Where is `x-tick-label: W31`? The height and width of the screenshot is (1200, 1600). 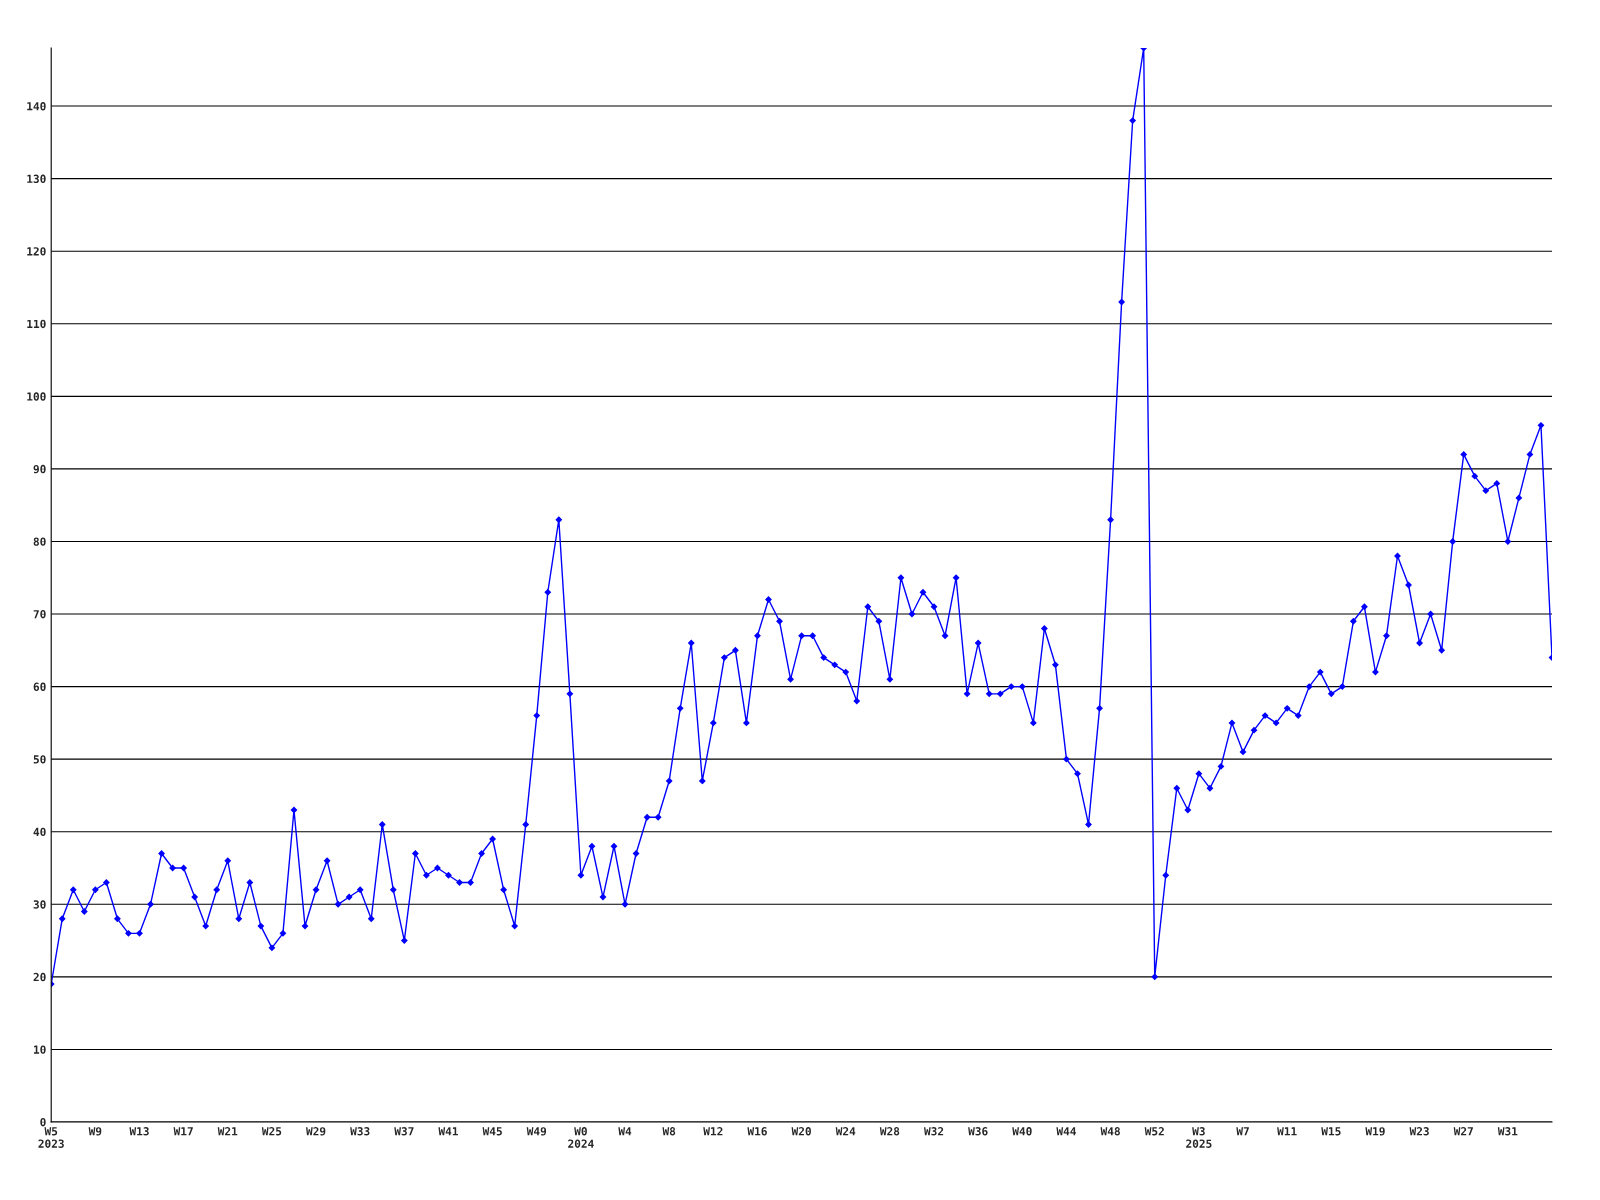 x-tick-label: W31 is located at coordinates (1507, 1131).